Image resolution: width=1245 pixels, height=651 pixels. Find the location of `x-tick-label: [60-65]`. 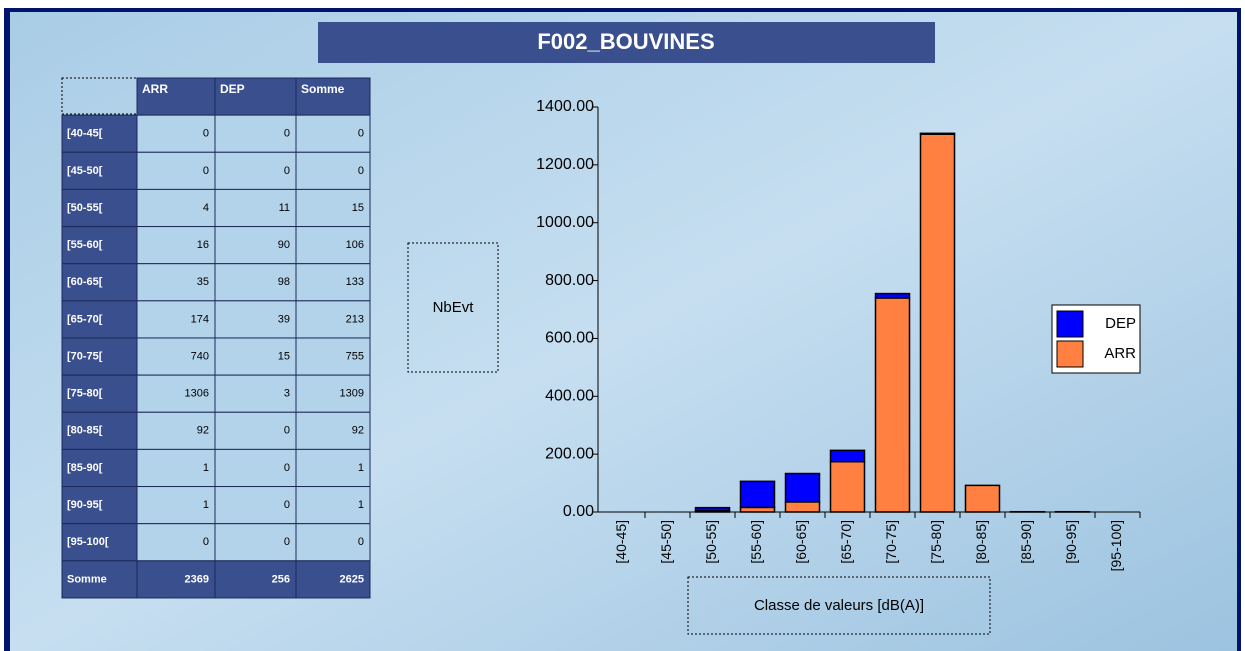

x-tick-label: [60-65] is located at coordinates (801, 542).